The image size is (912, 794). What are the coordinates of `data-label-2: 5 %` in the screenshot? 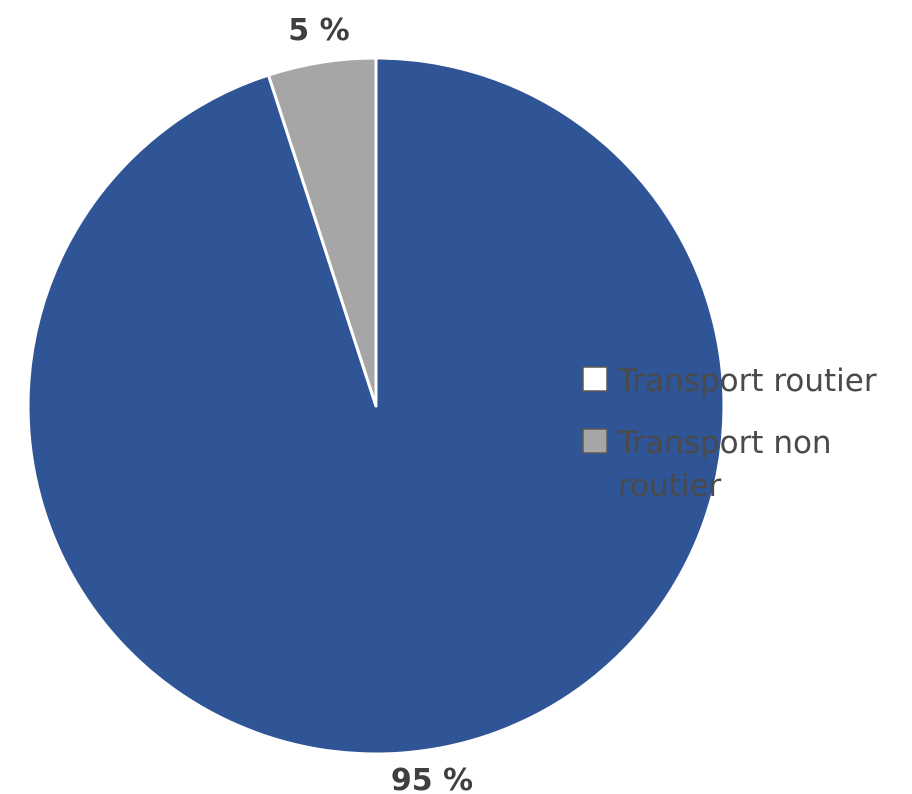 It's located at (318, 30).